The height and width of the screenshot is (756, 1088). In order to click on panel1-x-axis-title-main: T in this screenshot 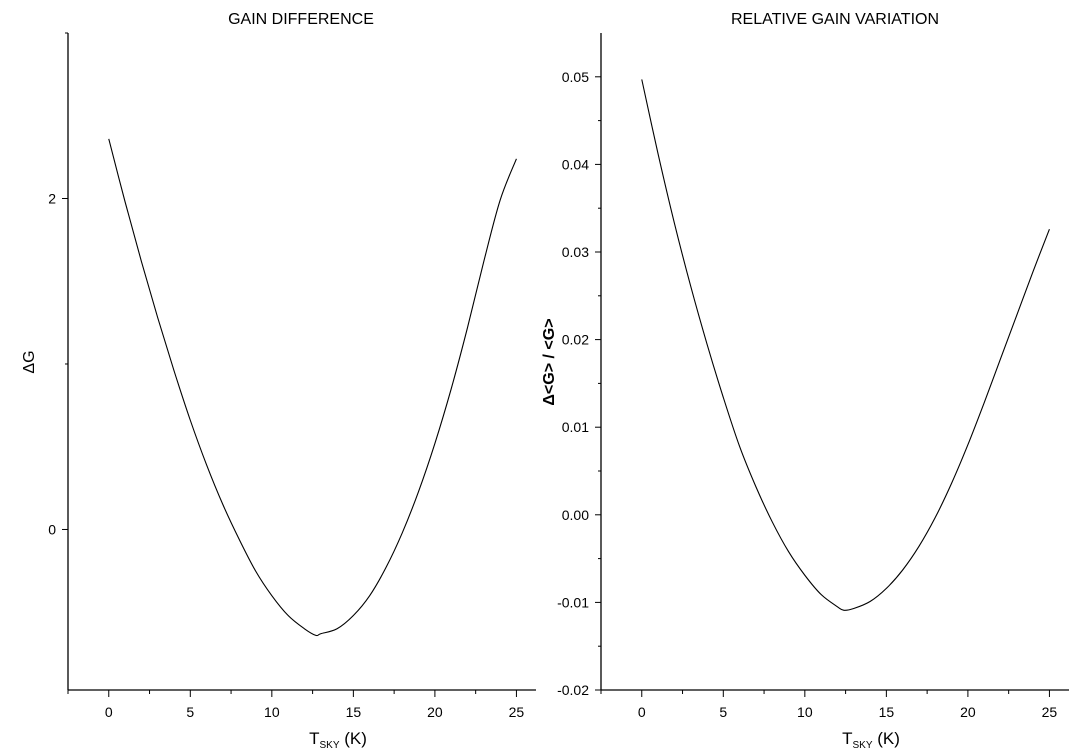, I will do `click(314, 738)`.